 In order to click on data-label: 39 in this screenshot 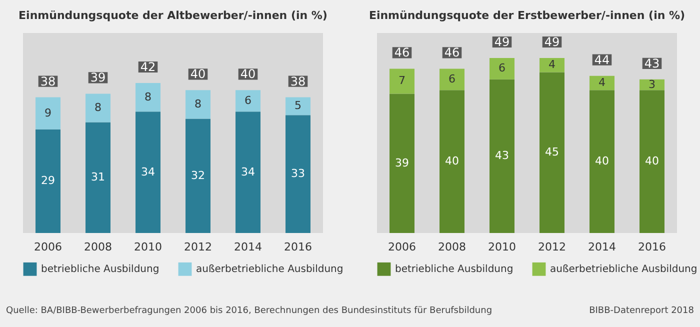, I will do `click(402, 163)`.